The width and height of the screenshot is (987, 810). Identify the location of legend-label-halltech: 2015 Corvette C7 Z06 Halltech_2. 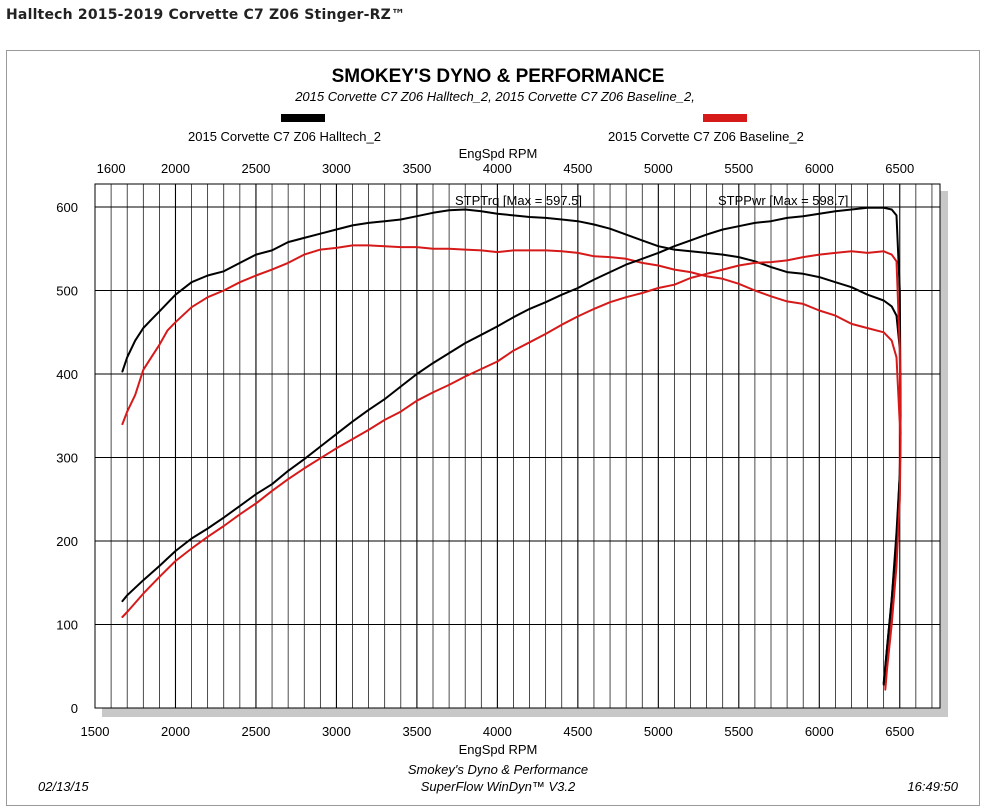
(284, 136).